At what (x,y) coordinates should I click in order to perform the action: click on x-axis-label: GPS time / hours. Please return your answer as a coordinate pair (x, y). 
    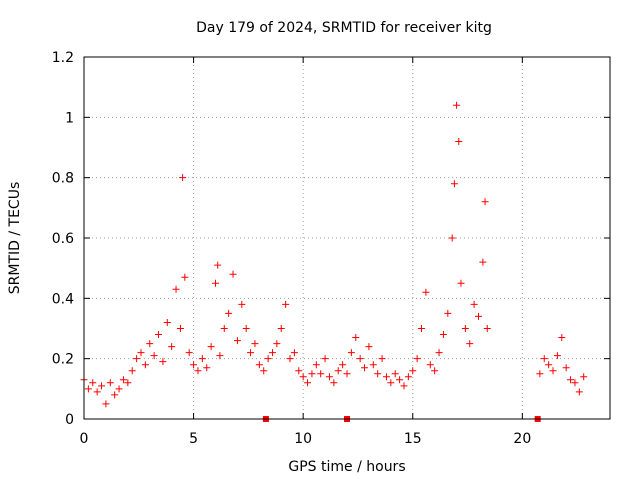
    Looking at the image, I should click on (346, 467).